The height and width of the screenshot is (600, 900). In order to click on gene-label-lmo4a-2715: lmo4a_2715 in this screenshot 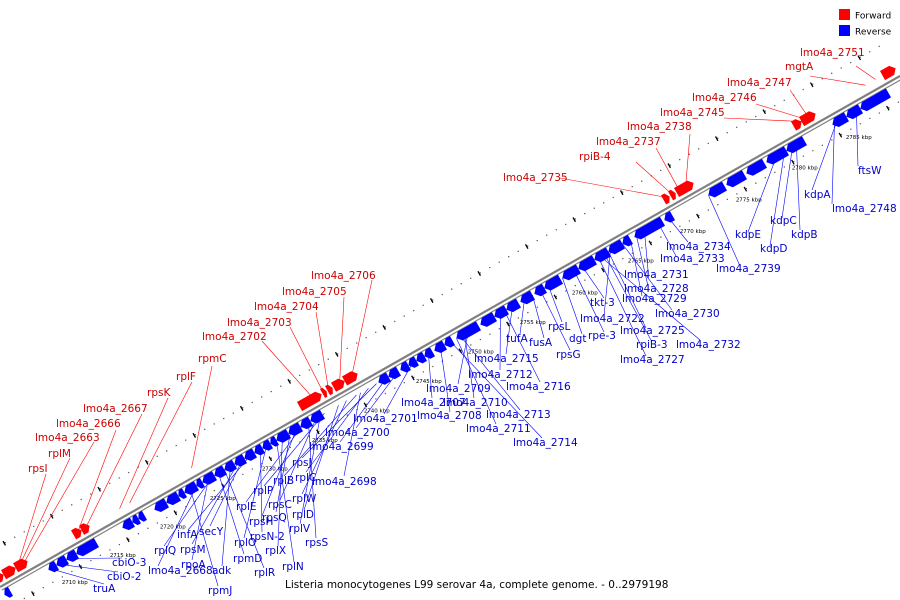, I will do `click(506, 359)`.